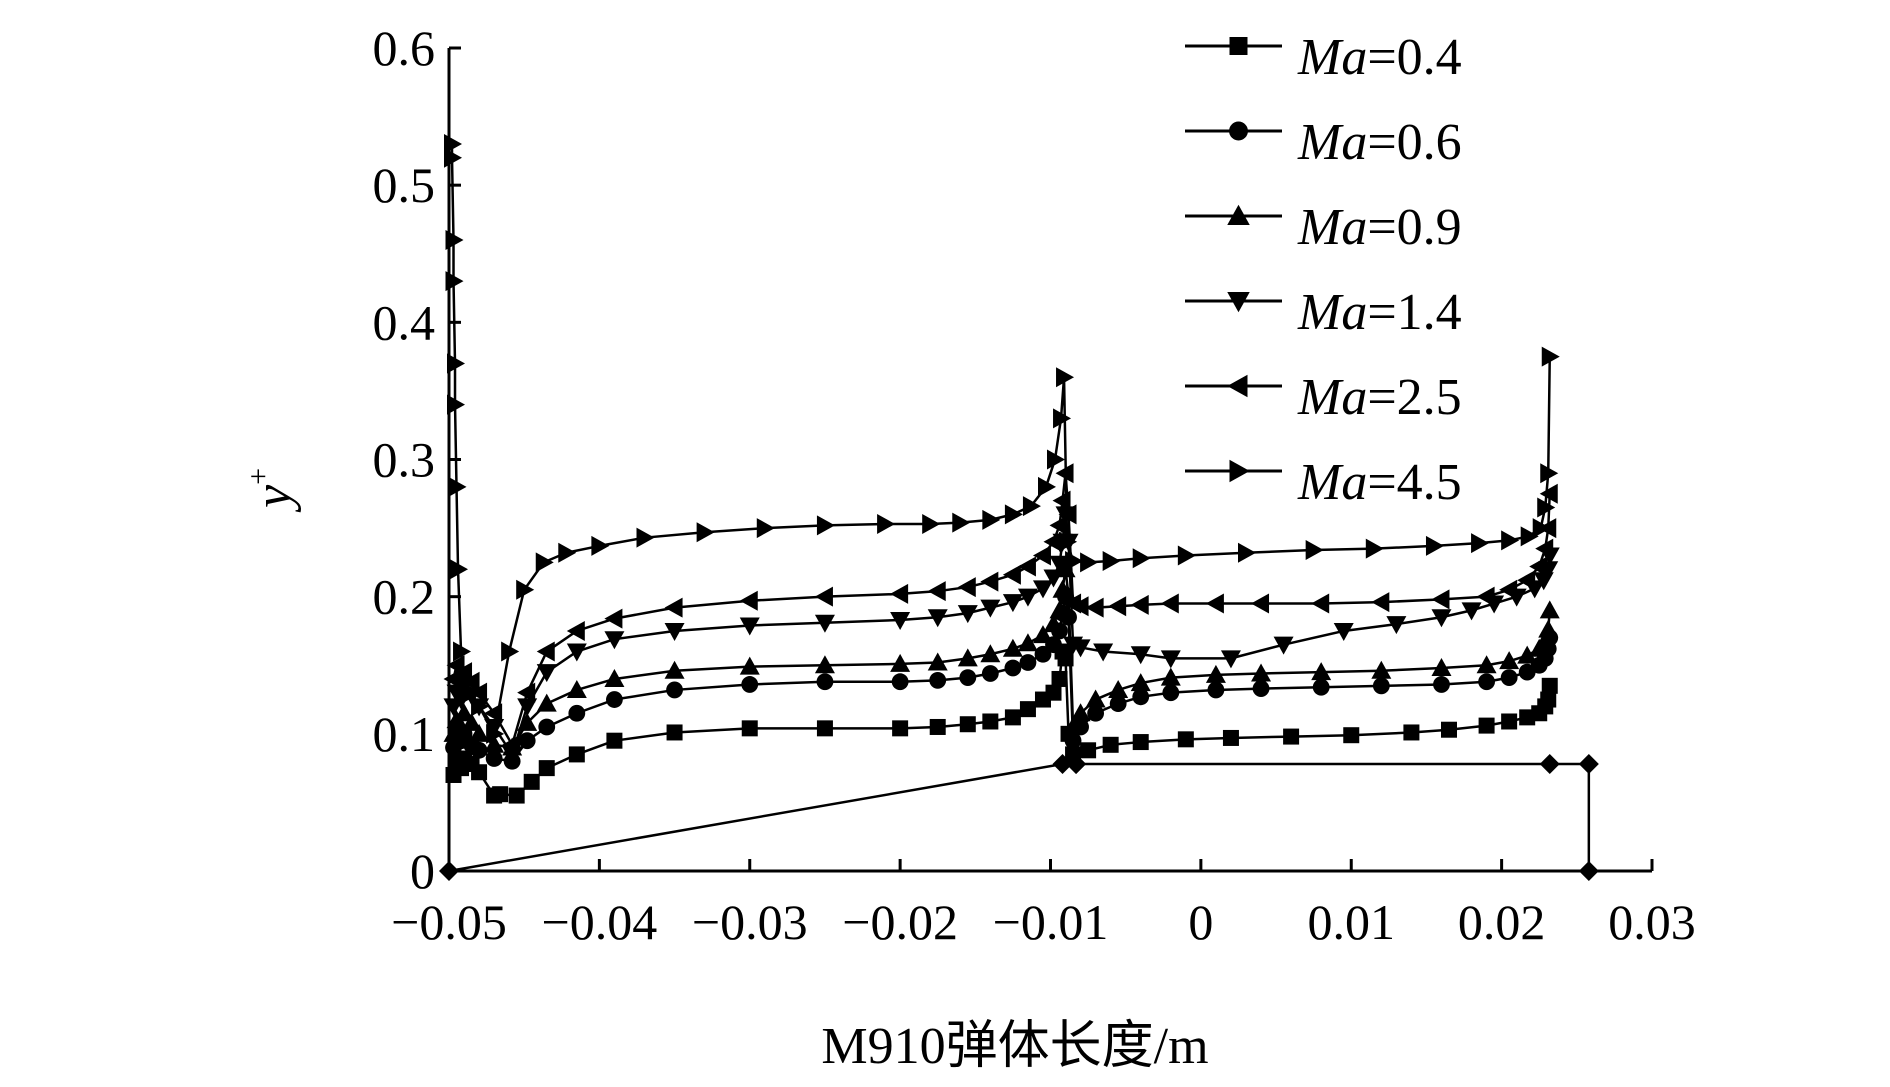 This screenshot has width=1890, height=1087. I want to click on legend-item: Ma=0.9, so click(1323, 227).